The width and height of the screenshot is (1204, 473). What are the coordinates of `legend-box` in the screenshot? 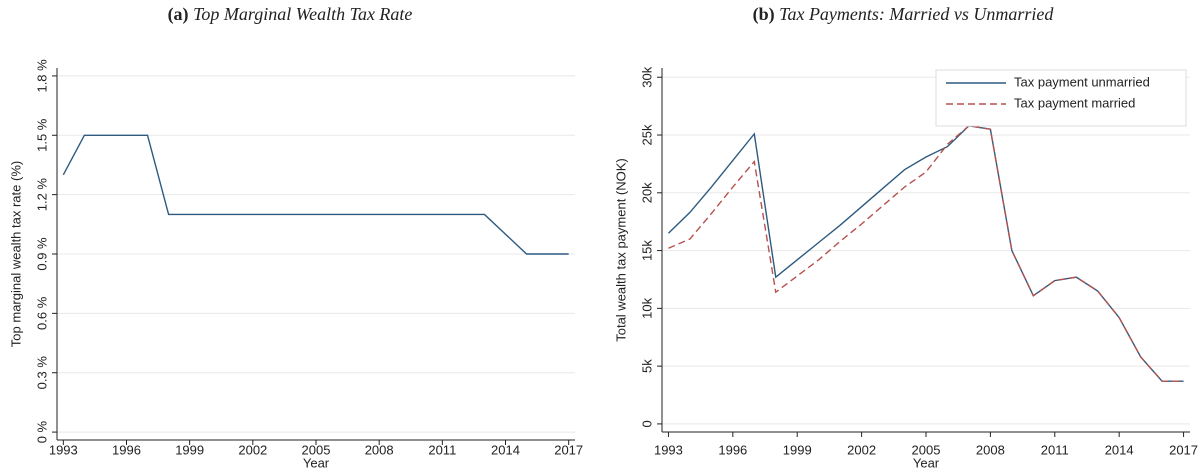 It's located at (1061, 98).